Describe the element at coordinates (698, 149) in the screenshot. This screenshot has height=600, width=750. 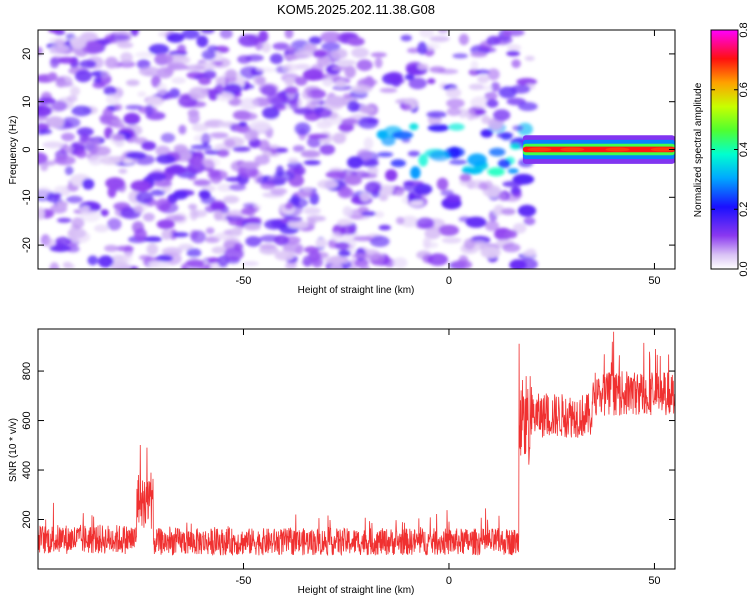
I see `colorbar-label: Normalized spectral amplitude` at that location.